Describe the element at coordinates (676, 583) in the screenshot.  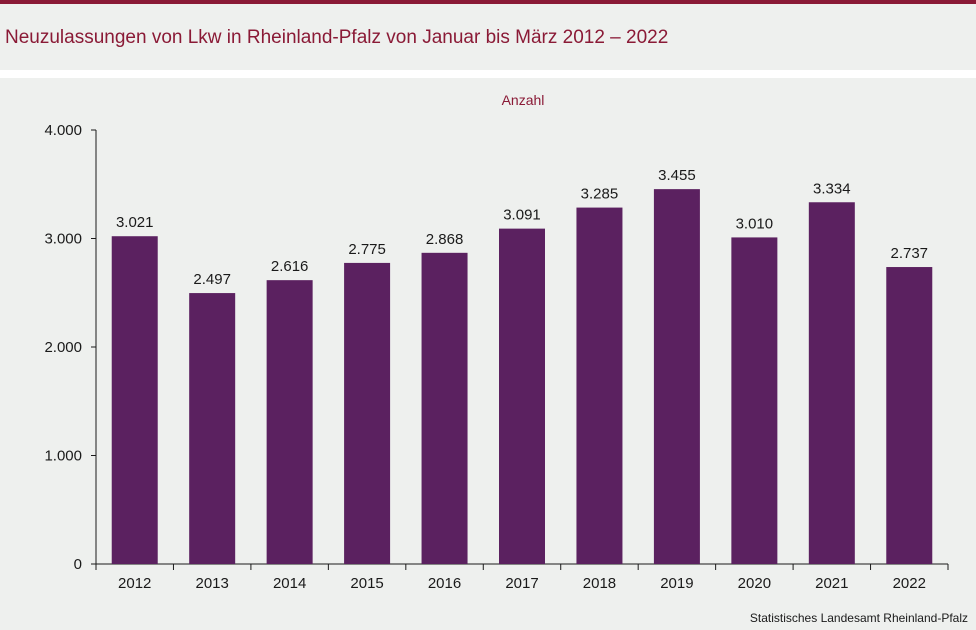
I see `x-tick-label-2019: 2019` at that location.